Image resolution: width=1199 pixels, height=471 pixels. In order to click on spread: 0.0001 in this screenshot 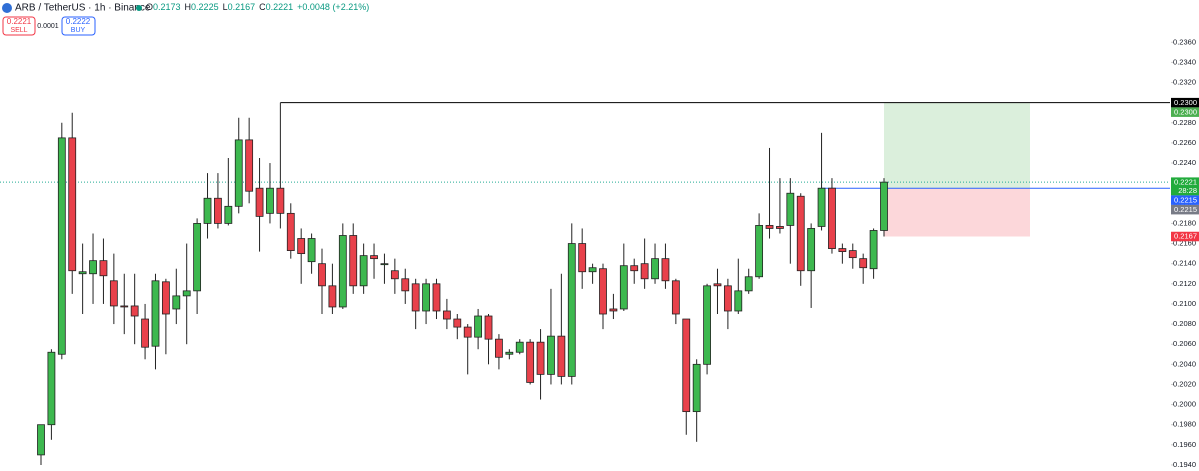, I will do `click(48, 26)`.